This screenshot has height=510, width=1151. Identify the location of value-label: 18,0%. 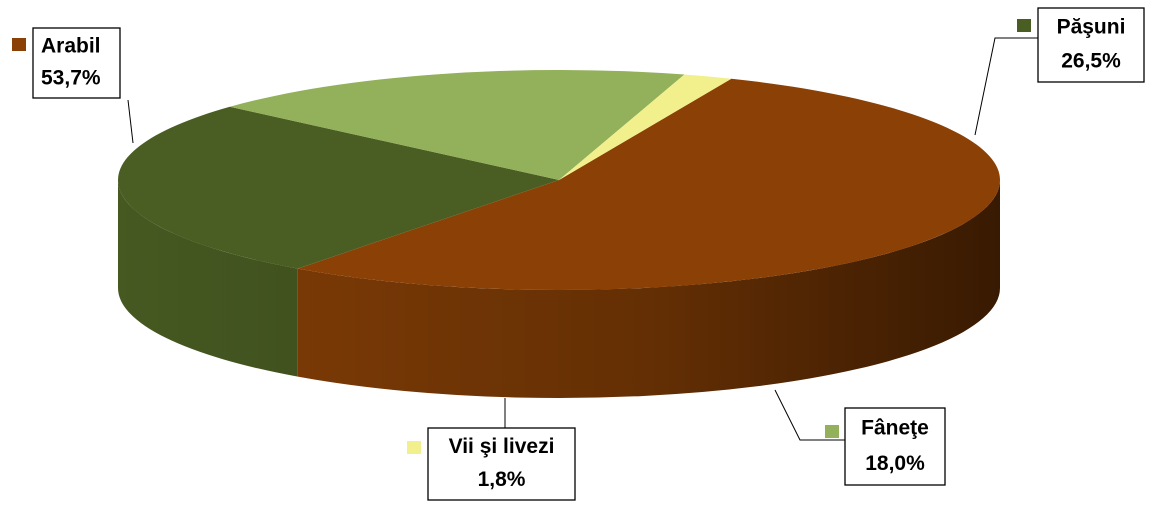
(895, 463).